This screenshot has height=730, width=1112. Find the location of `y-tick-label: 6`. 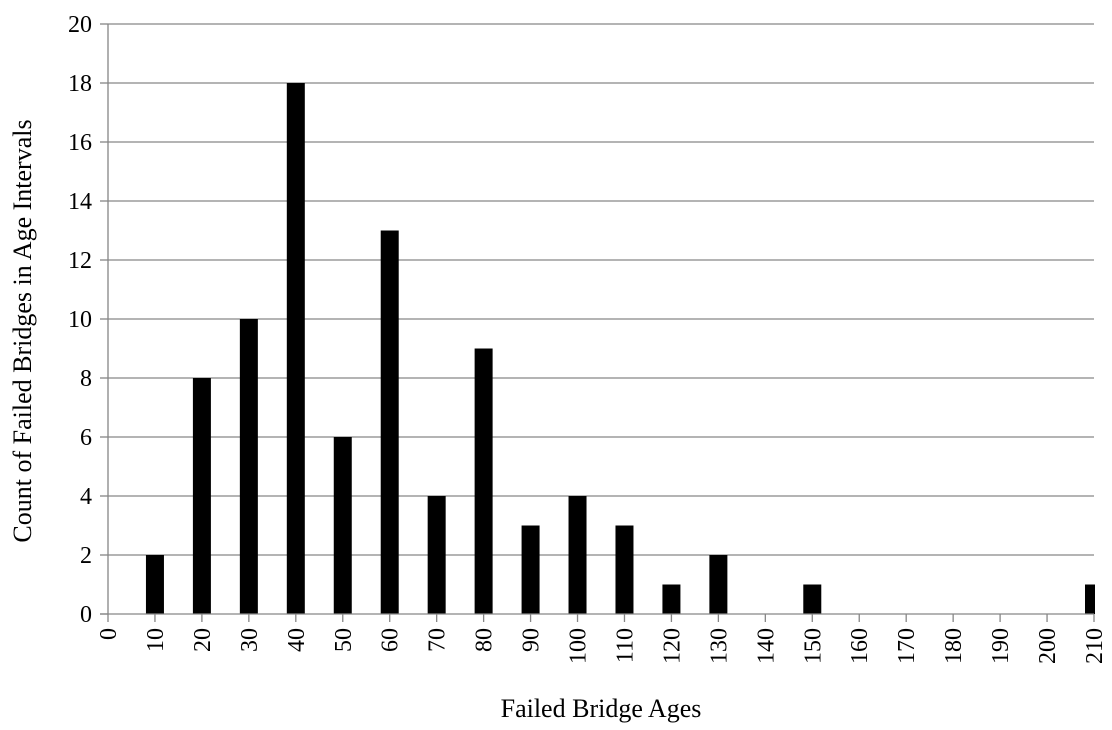

y-tick-label: 6 is located at coordinates (86, 438).